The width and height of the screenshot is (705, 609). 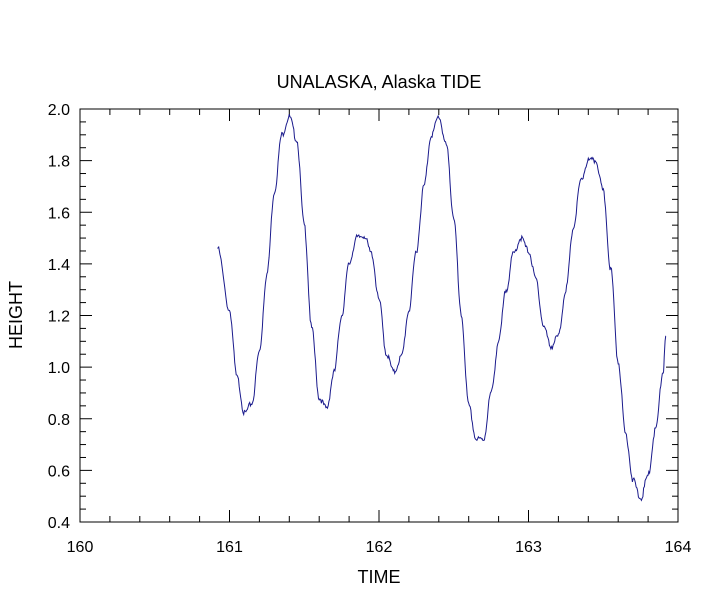 I want to click on y-tick-label: 1.6, so click(x=59, y=213).